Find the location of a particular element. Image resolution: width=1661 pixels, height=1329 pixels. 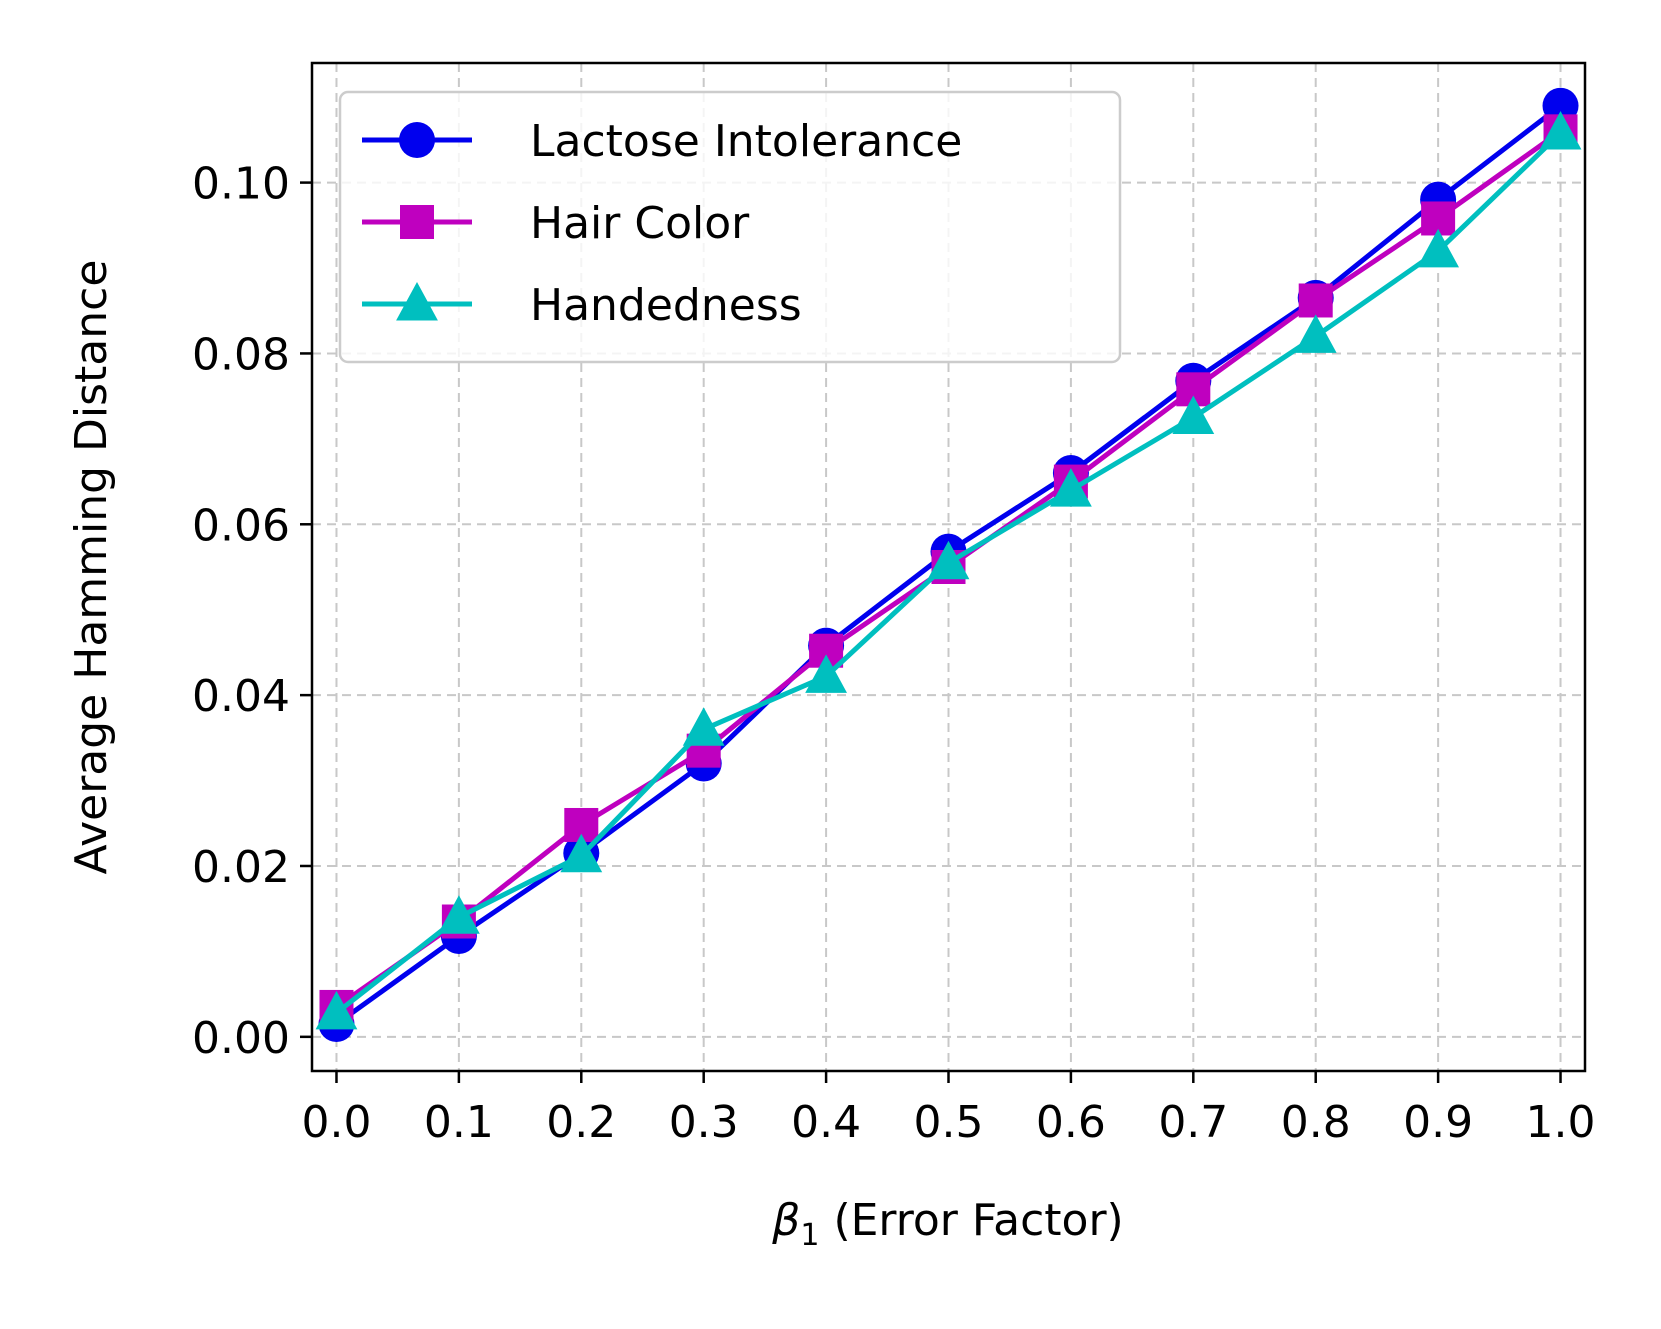

legend-label: Lactose Intolerance is located at coordinates (746, 141).